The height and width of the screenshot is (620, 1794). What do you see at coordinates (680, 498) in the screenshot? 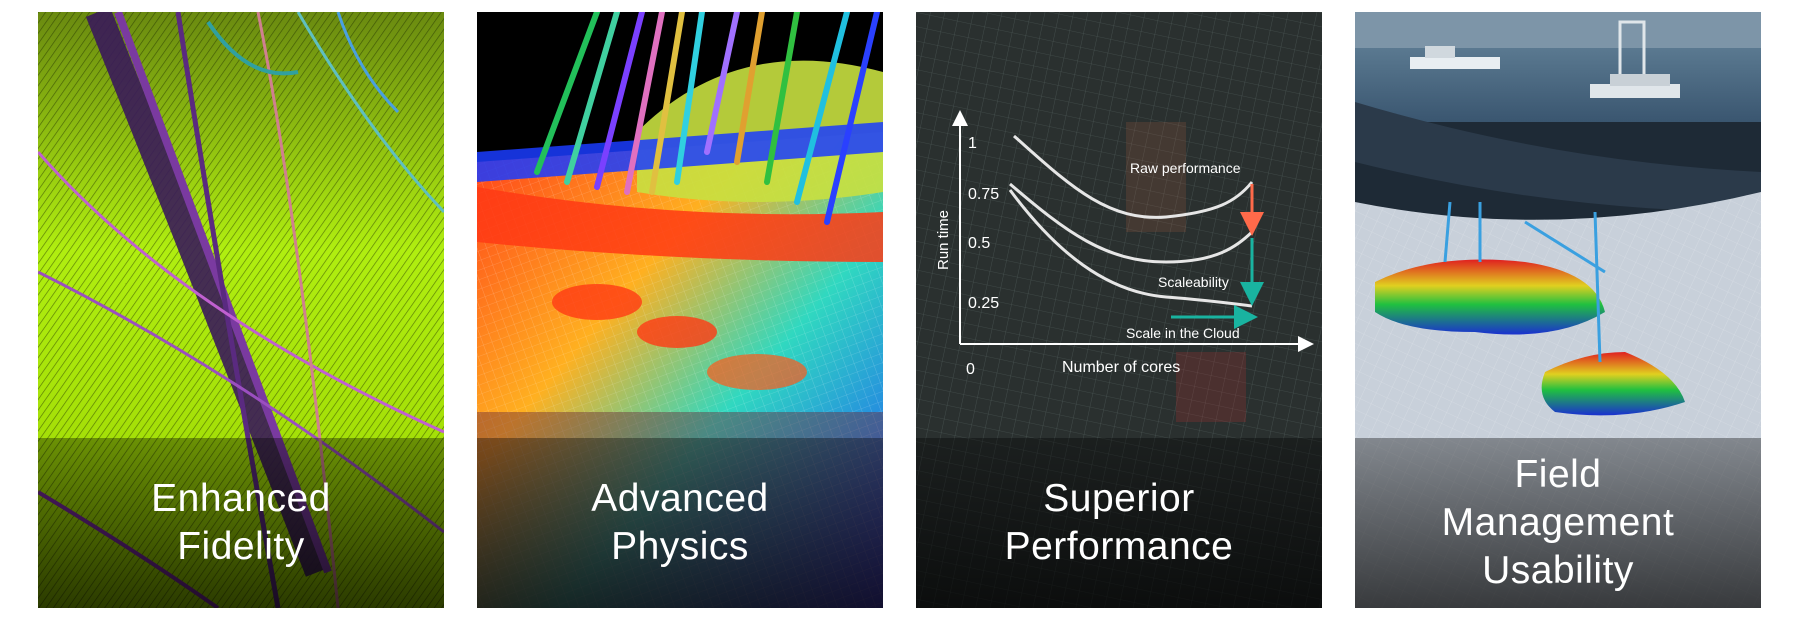
I see `caption-line: Advanced` at bounding box center [680, 498].